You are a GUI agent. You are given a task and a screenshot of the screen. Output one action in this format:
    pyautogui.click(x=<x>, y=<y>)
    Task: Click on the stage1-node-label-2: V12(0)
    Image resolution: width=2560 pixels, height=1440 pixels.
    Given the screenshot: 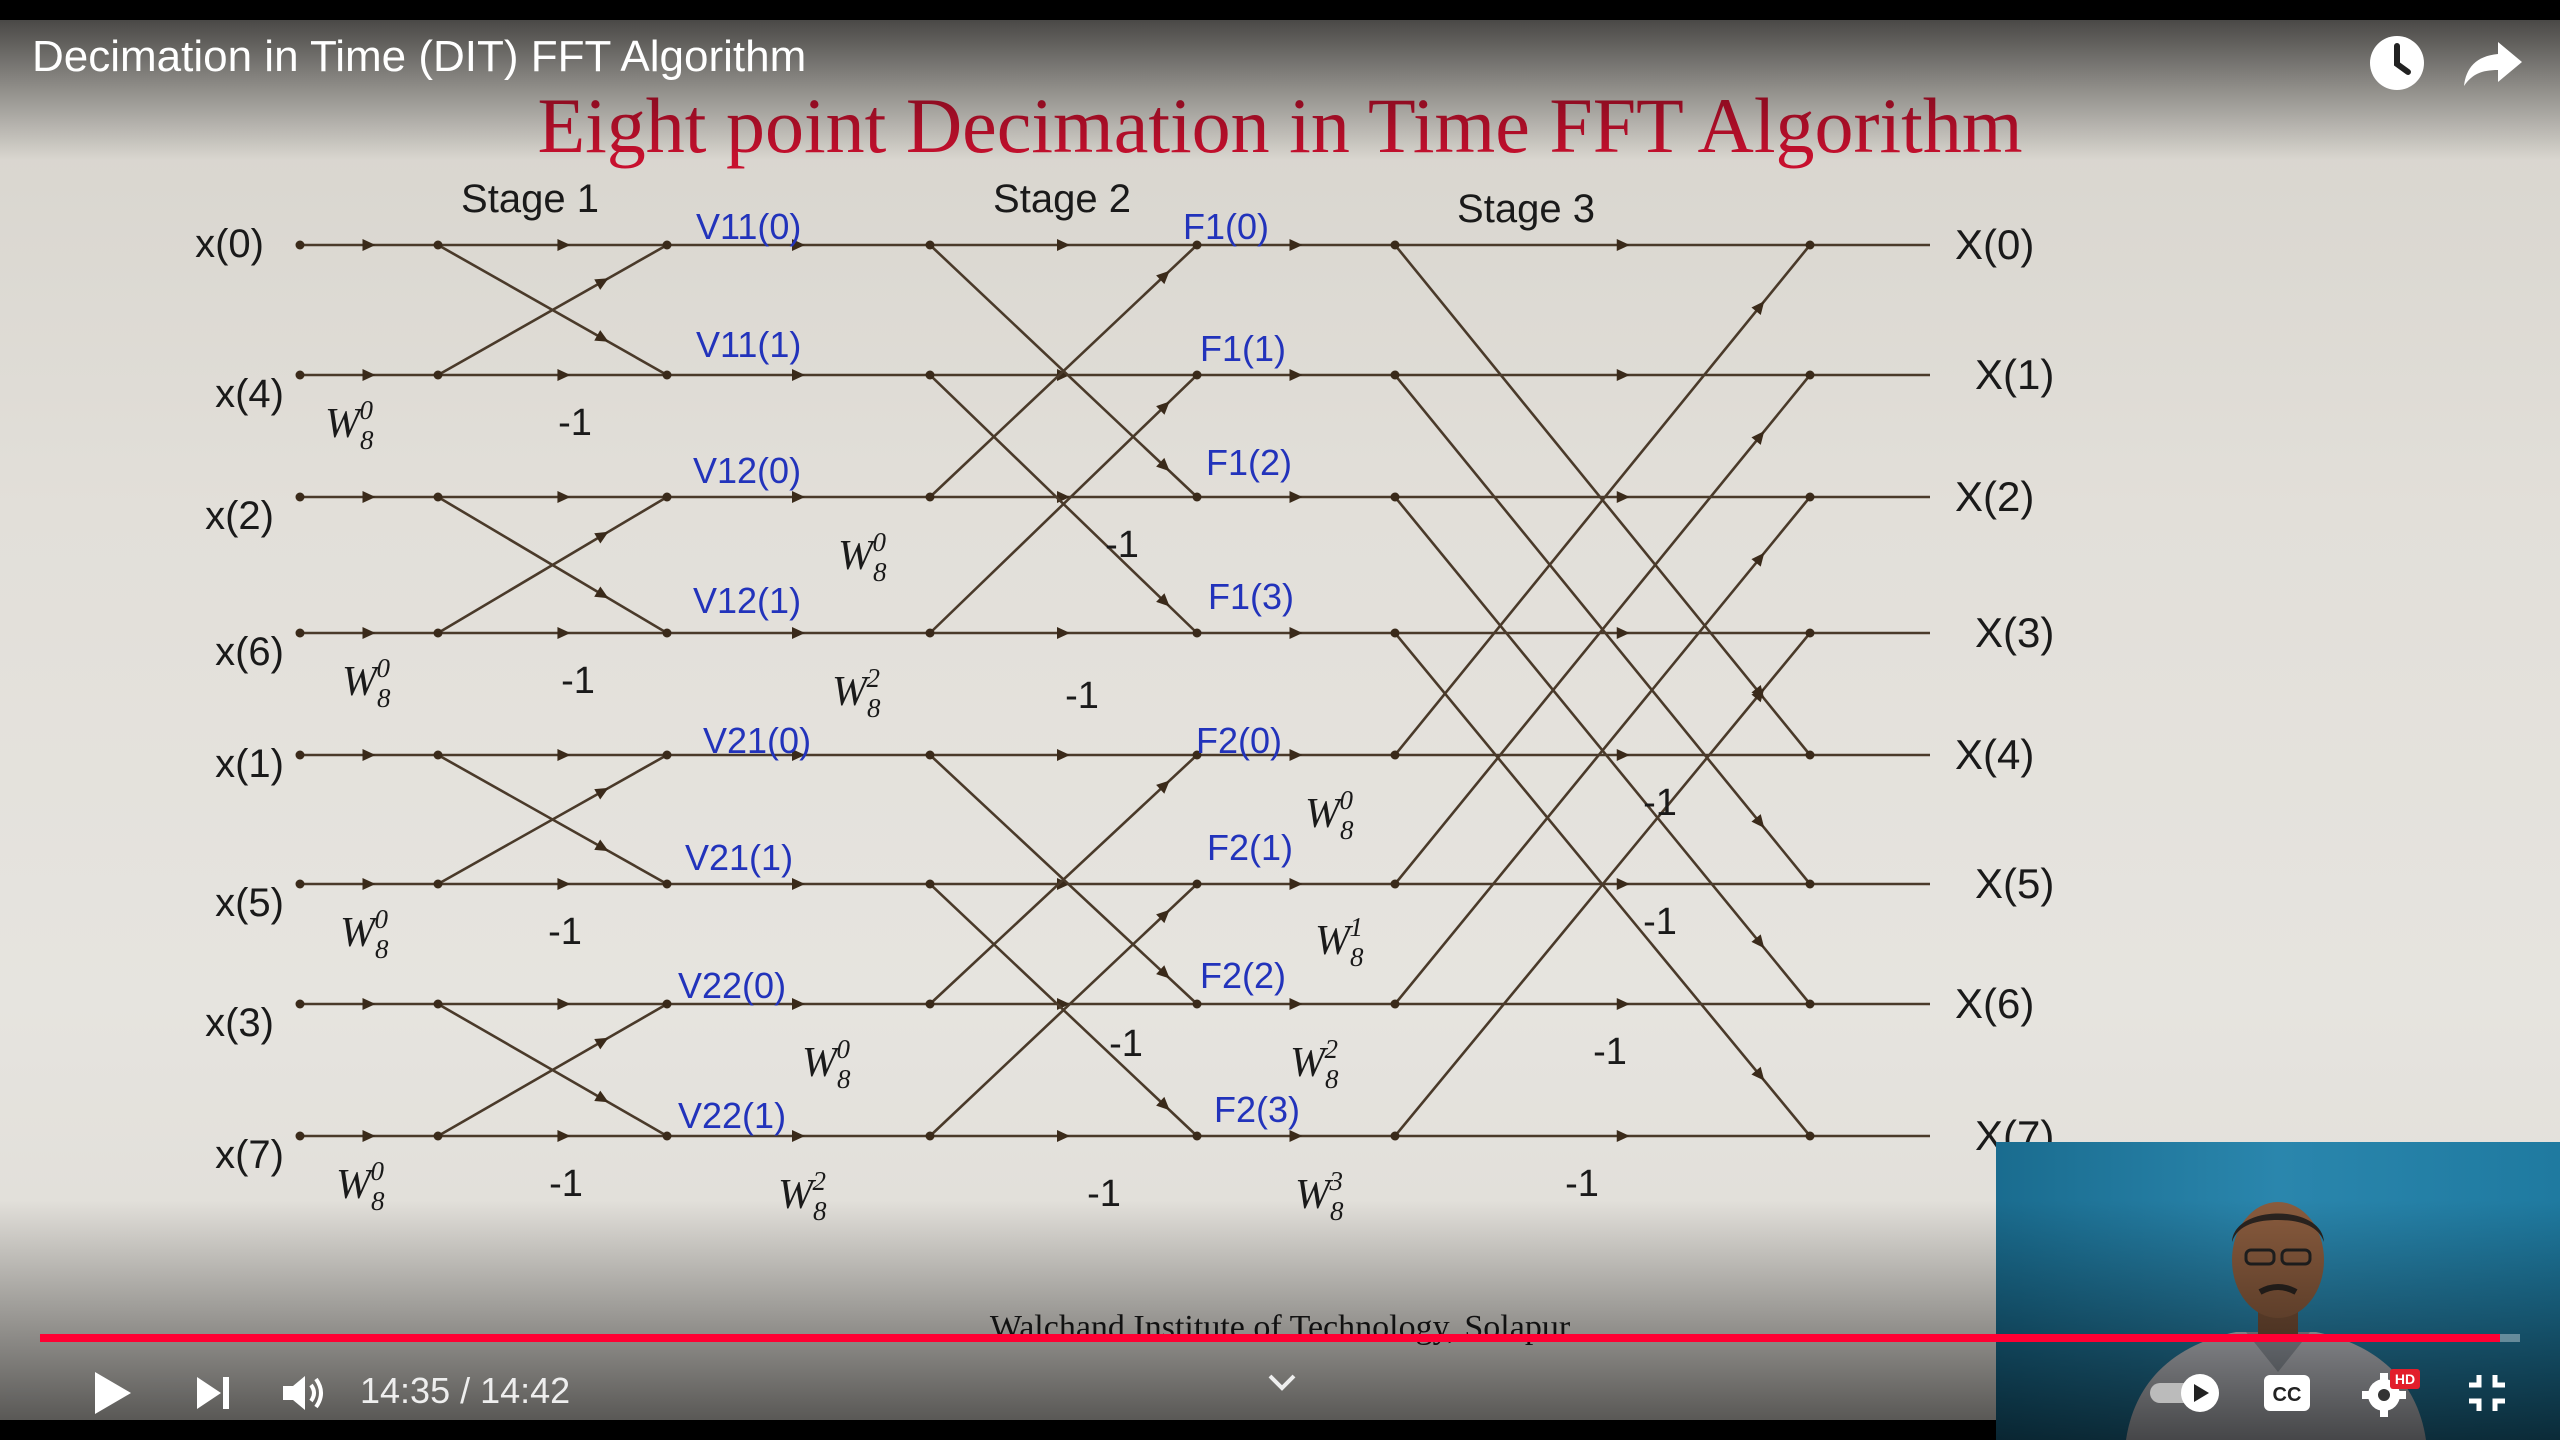 What is the action you would take?
    pyautogui.click(x=747, y=470)
    